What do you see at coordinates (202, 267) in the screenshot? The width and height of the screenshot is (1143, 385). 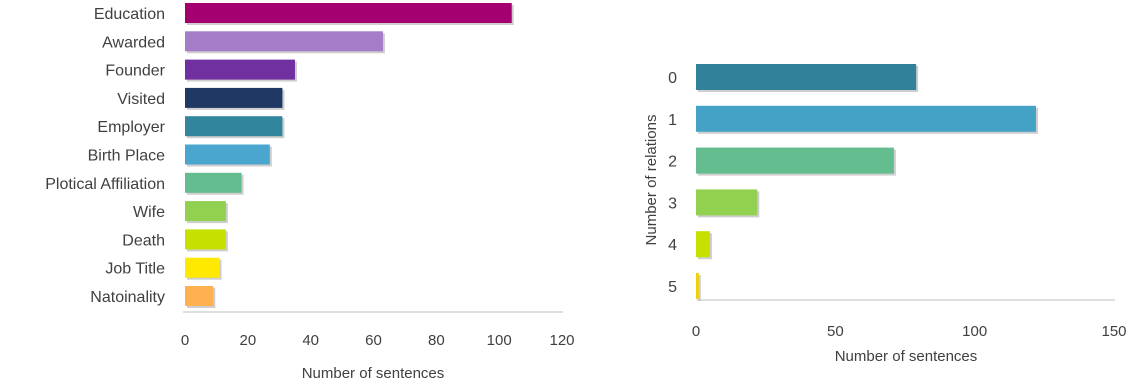 I see `left-bar-job-title` at bounding box center [202, 267].